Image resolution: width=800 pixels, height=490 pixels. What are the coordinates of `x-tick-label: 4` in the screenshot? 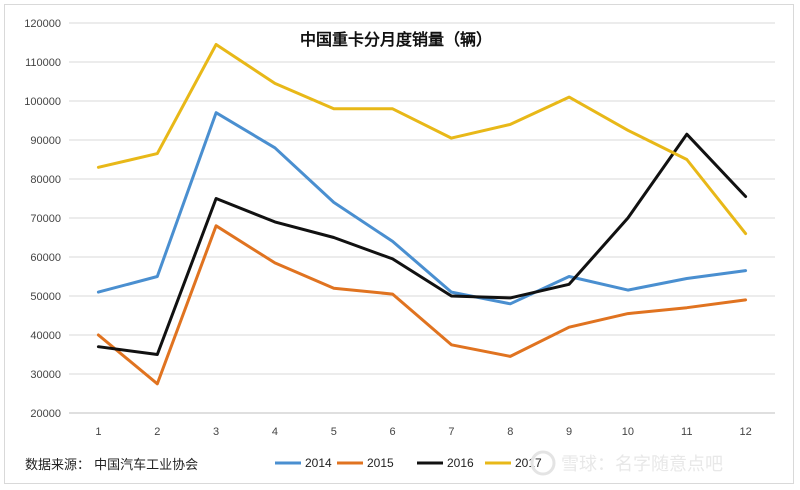 It's located at (275, 432).